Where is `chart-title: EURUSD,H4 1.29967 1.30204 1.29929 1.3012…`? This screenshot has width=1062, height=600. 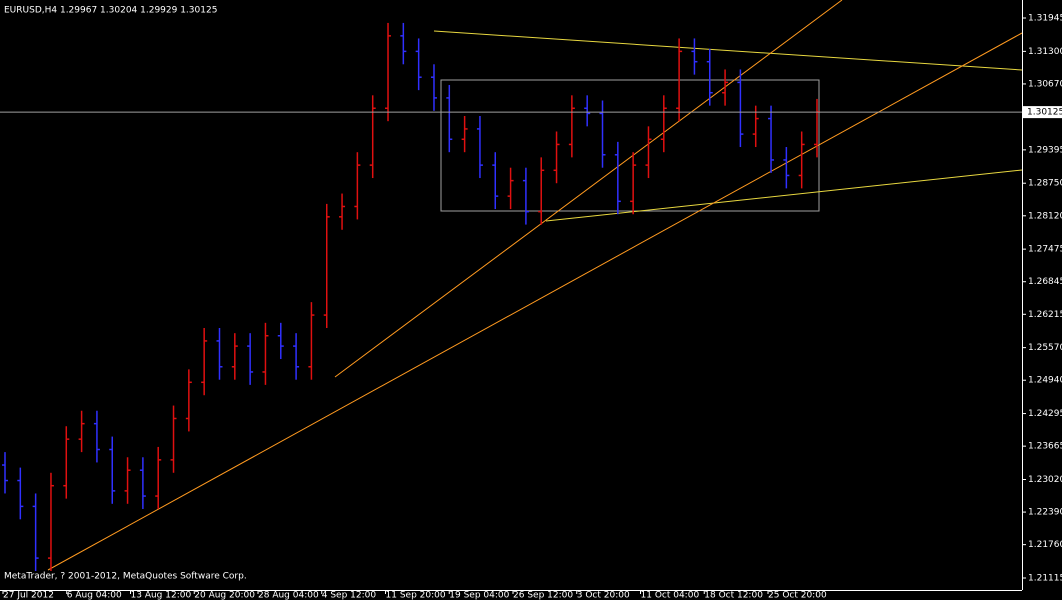 chart-title: EURUSD,H4 1.29967 1.30204 1.29929 1.3012… is located at coordinates (110, 11).